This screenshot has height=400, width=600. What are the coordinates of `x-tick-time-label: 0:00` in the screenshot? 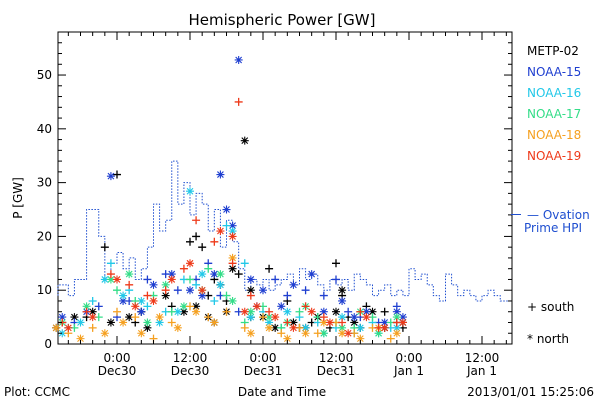 It's located at (117, 358).